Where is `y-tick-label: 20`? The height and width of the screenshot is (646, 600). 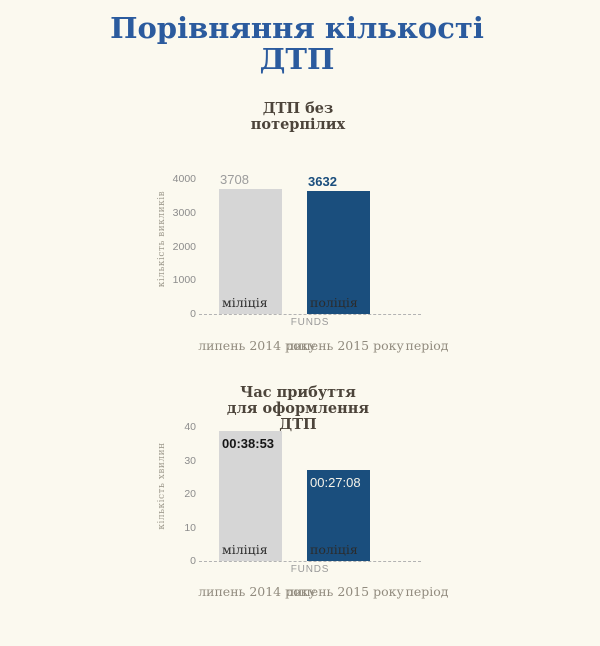 y-tick-label: 20 is located at coordinates (190, 494).